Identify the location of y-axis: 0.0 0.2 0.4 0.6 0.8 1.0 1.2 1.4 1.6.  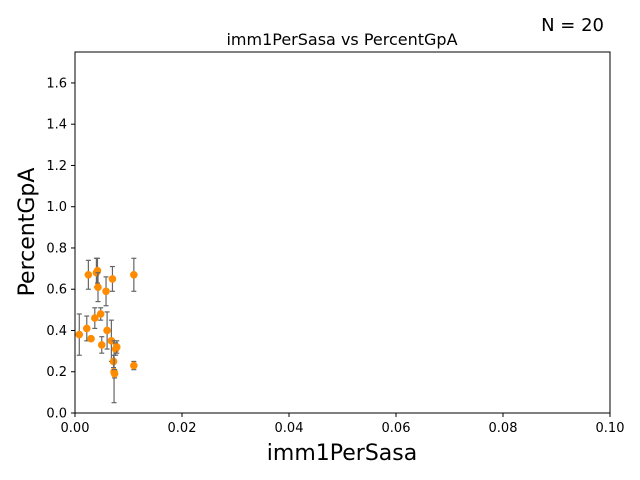
(60, 249).